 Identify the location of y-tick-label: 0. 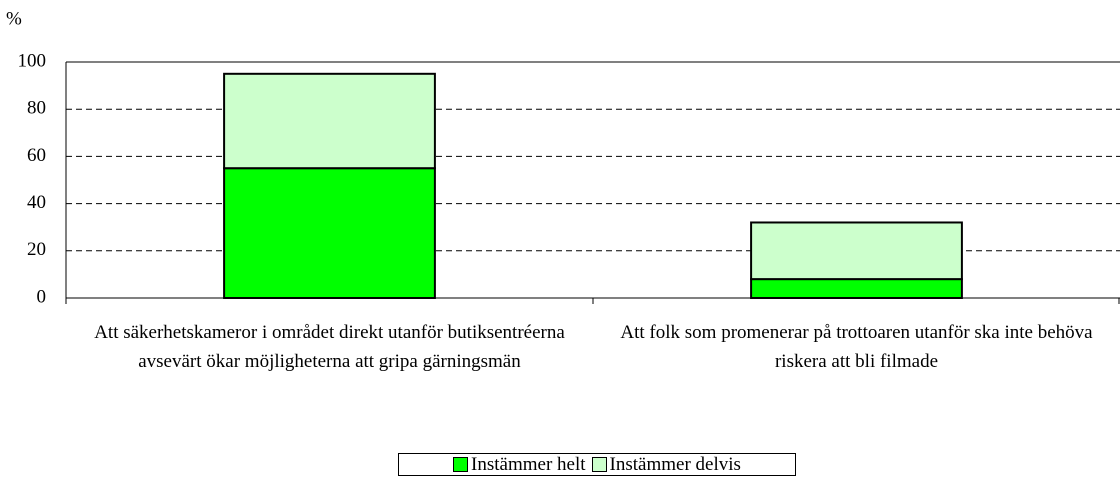
(42, 296).